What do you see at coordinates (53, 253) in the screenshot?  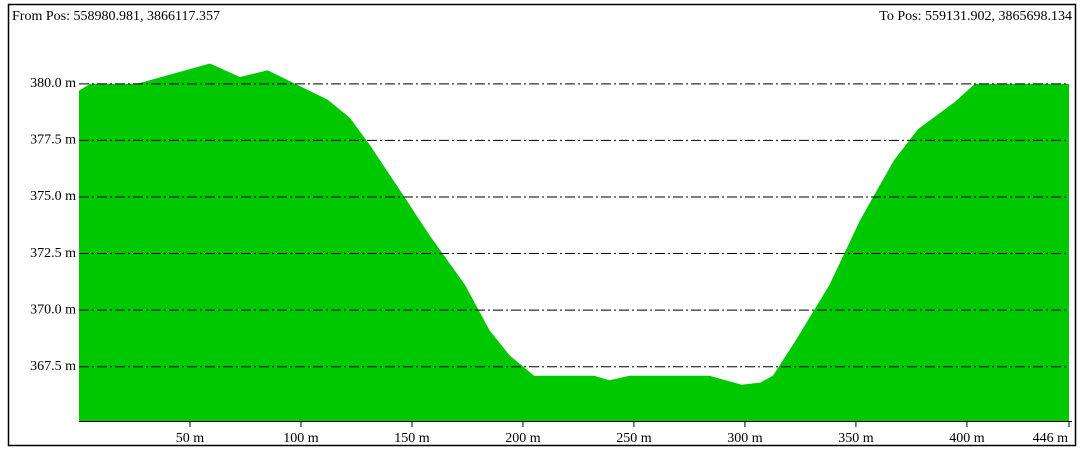 I see `y-tick-label: 372.5 m` at bounding box center [53, 253].